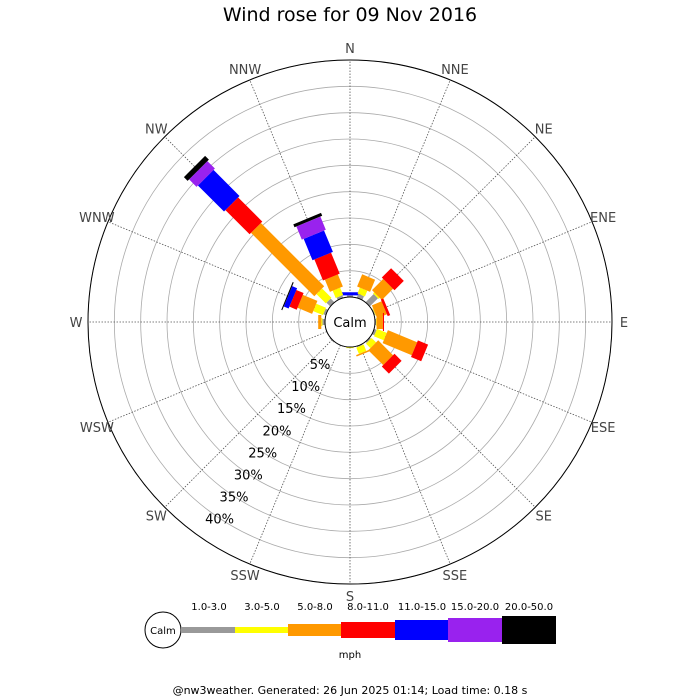  Describe the element at coordinates (320, 365) in the screenshot. I see `radial-tick-label: 5%` at that location.